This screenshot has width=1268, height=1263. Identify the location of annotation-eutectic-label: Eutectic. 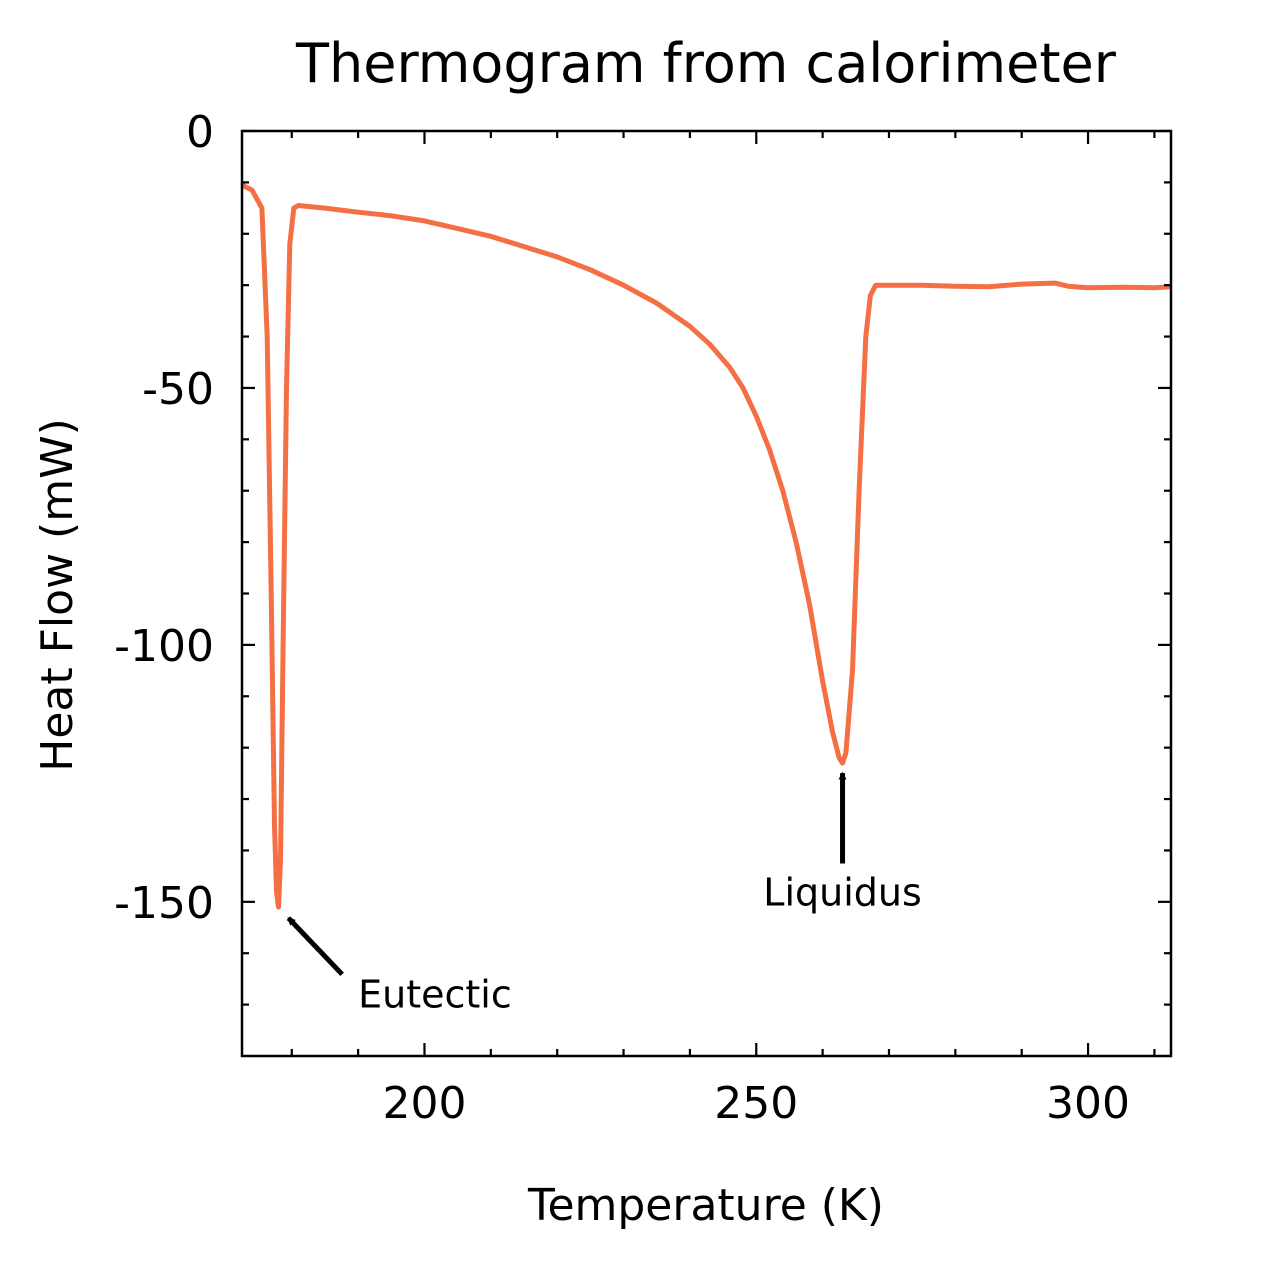
(435, 994).